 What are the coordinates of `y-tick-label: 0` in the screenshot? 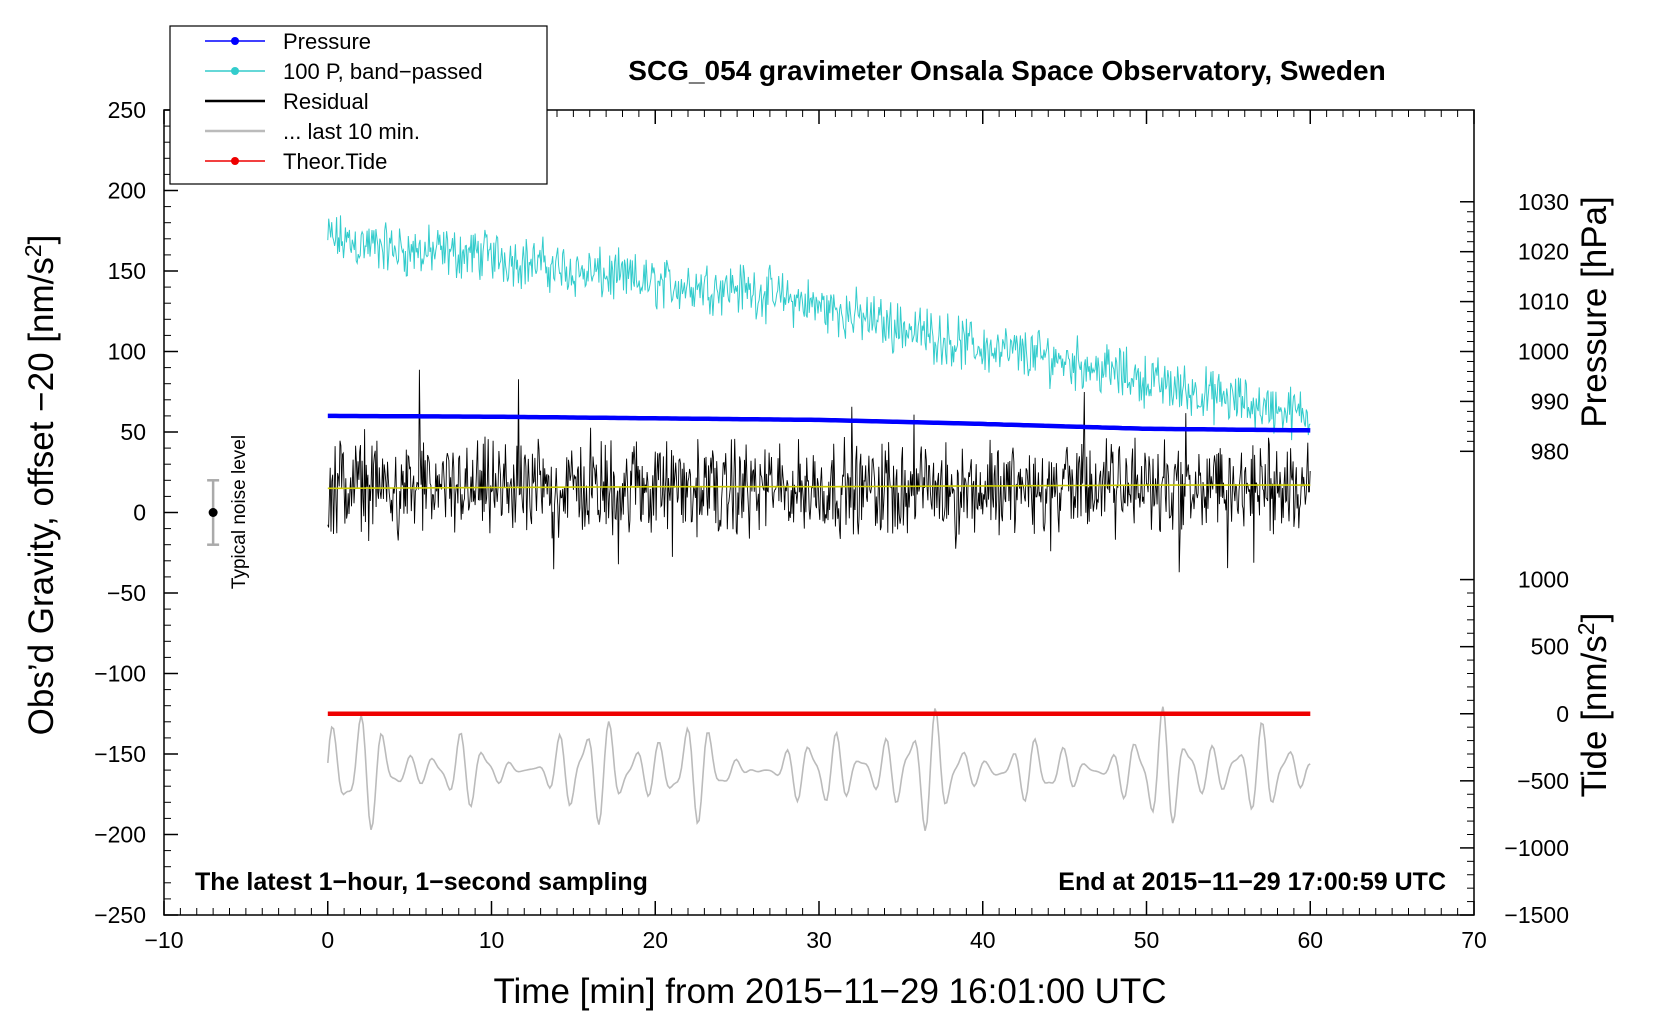 It's located at (139, 513).